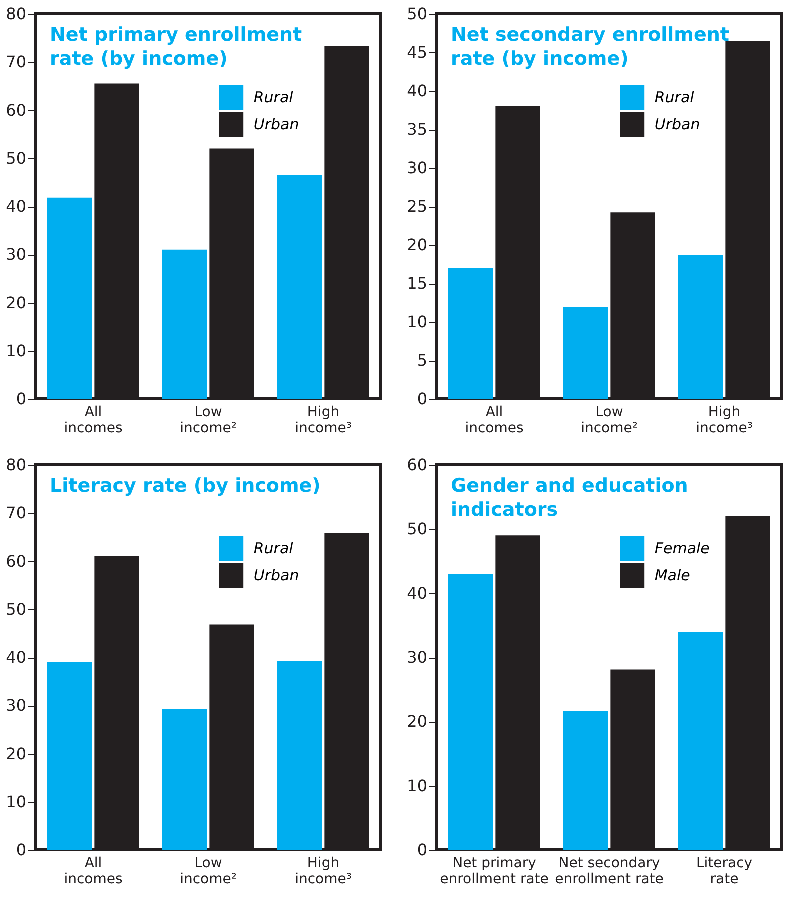 The width and height of the screenshot is (812, 905). Describe the element at coordinates (682, 549) in the screenshot. I see `legend-label: Female` at that location.